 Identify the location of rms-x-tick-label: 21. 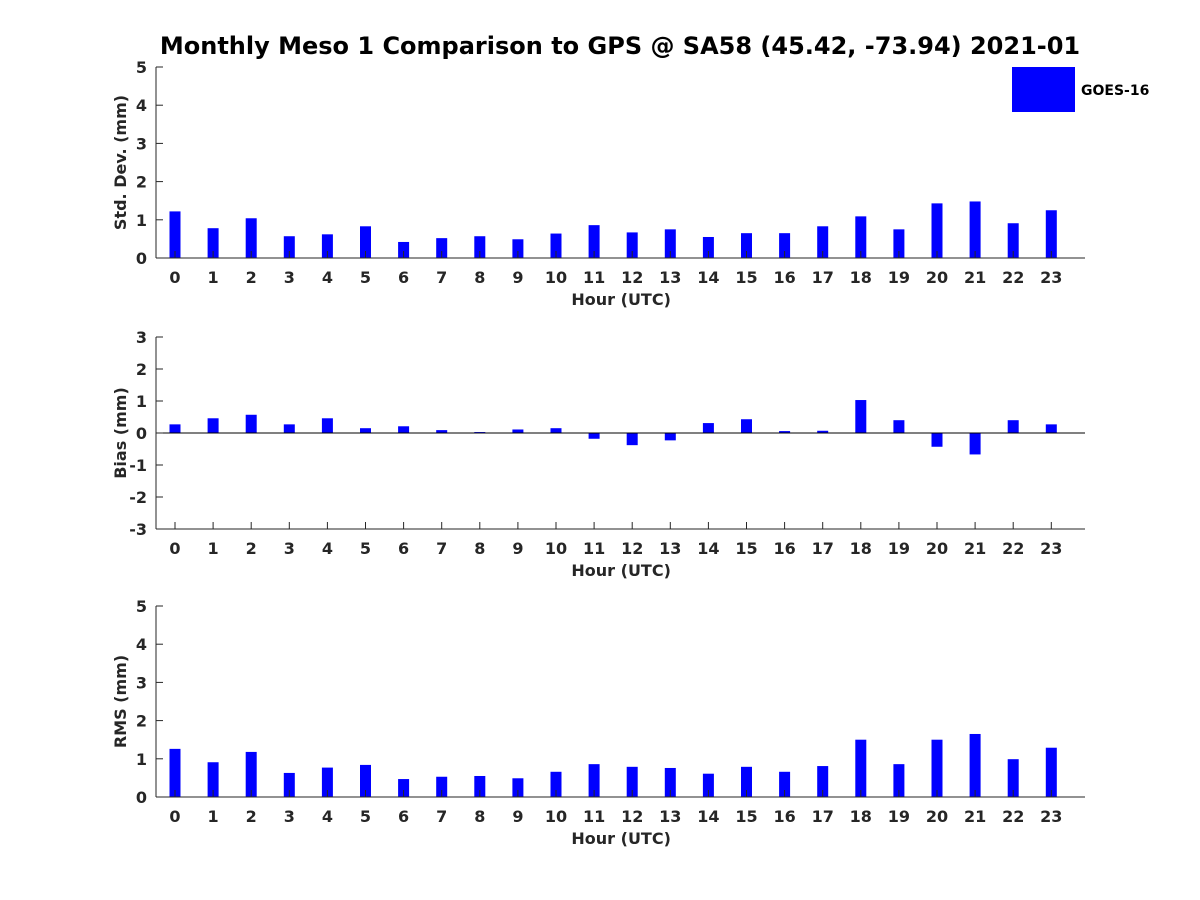
(975, 816).